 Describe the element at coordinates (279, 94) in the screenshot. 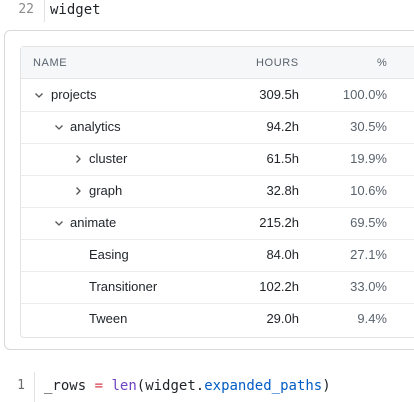

I see `row-hours: 309.5h` at that location.